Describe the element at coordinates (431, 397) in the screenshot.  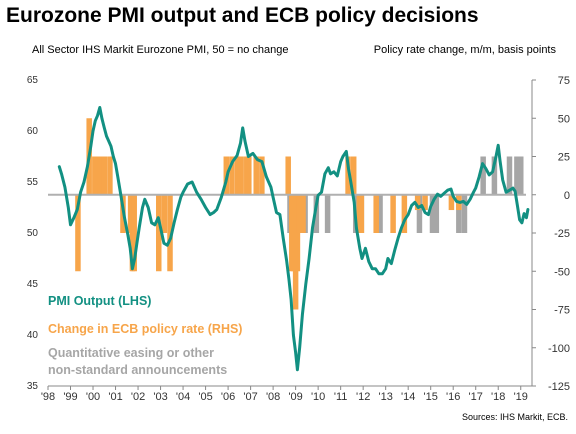
I see `x-tick-label: '15` at that location.